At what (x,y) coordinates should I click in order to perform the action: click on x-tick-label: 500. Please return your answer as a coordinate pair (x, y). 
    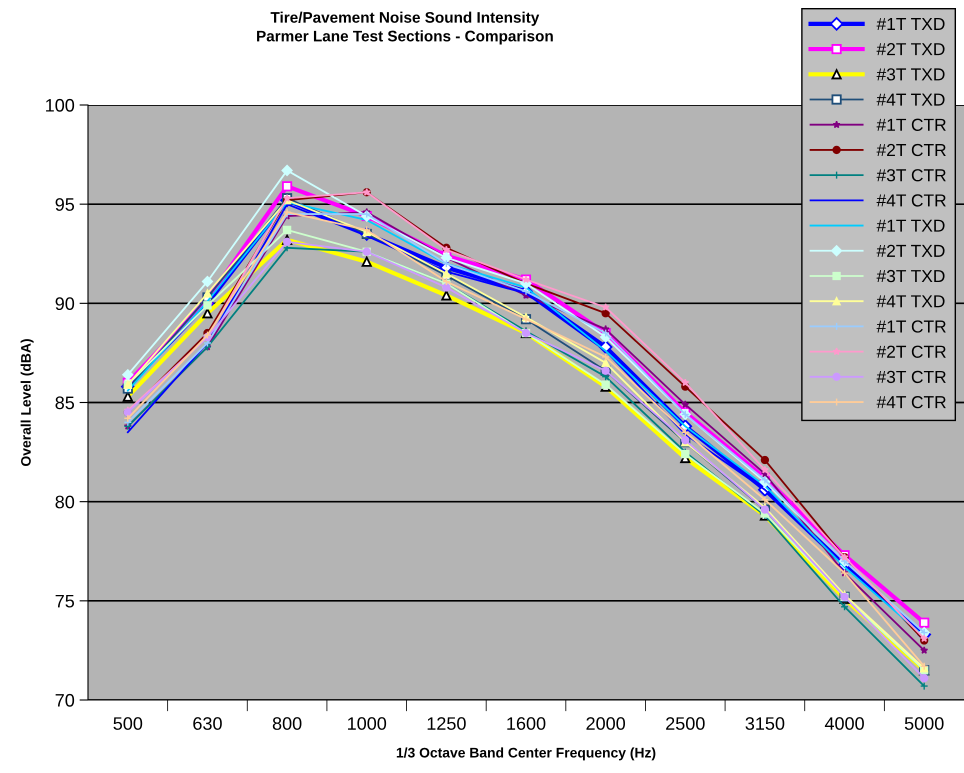
    Looking at the image, I should click on (127, 723).